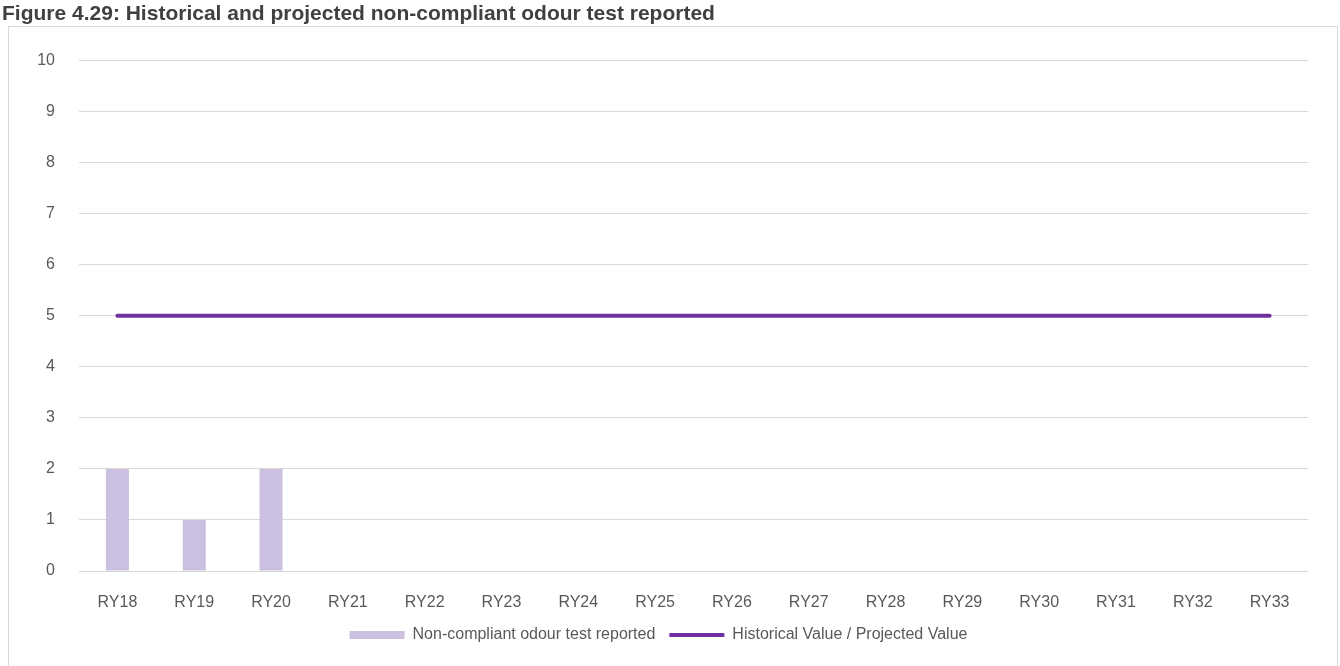  I want to click on chart-title: Figure 4.29: Historical and projected non-compliant odour test reported, so click(358, 12).